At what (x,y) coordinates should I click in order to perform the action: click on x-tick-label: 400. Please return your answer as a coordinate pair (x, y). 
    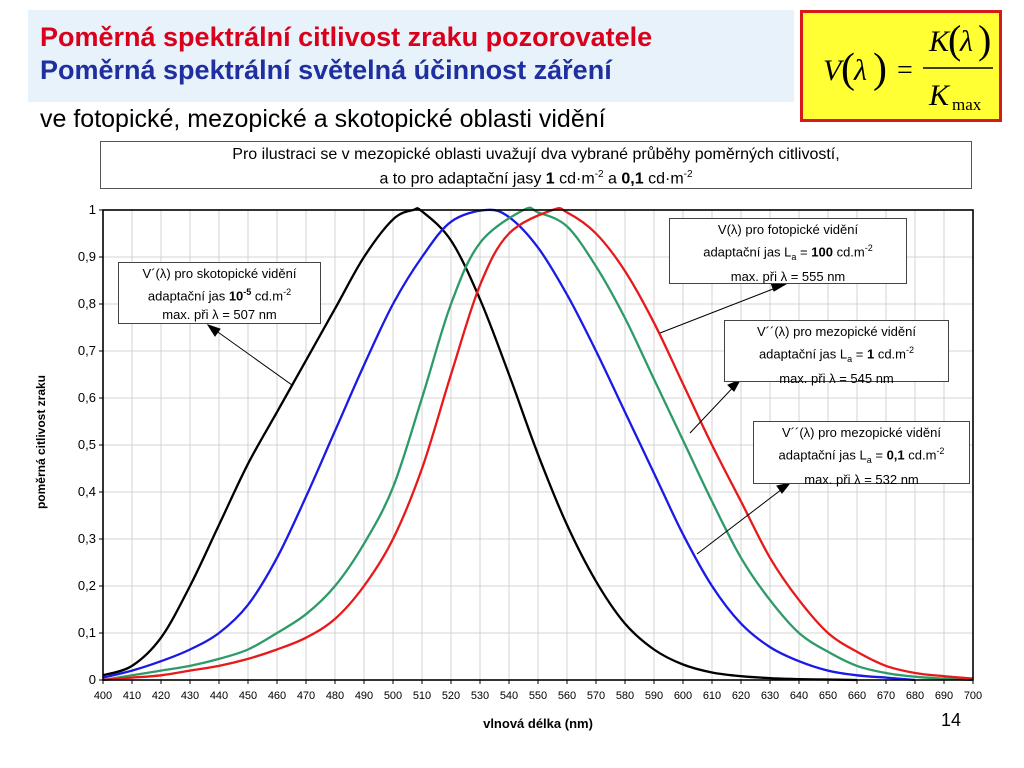
    Looking at the image, I should click on (103, 696).